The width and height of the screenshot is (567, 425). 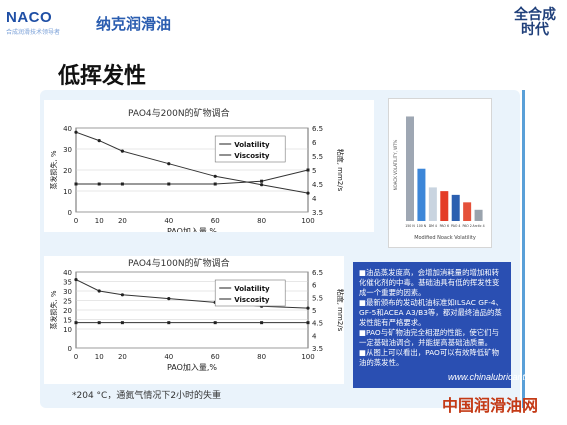 What do you see at coordinates (535, 15) in the screenshot?
I see `slogan-line-1: 全合成` at bounding box center [535, 15].